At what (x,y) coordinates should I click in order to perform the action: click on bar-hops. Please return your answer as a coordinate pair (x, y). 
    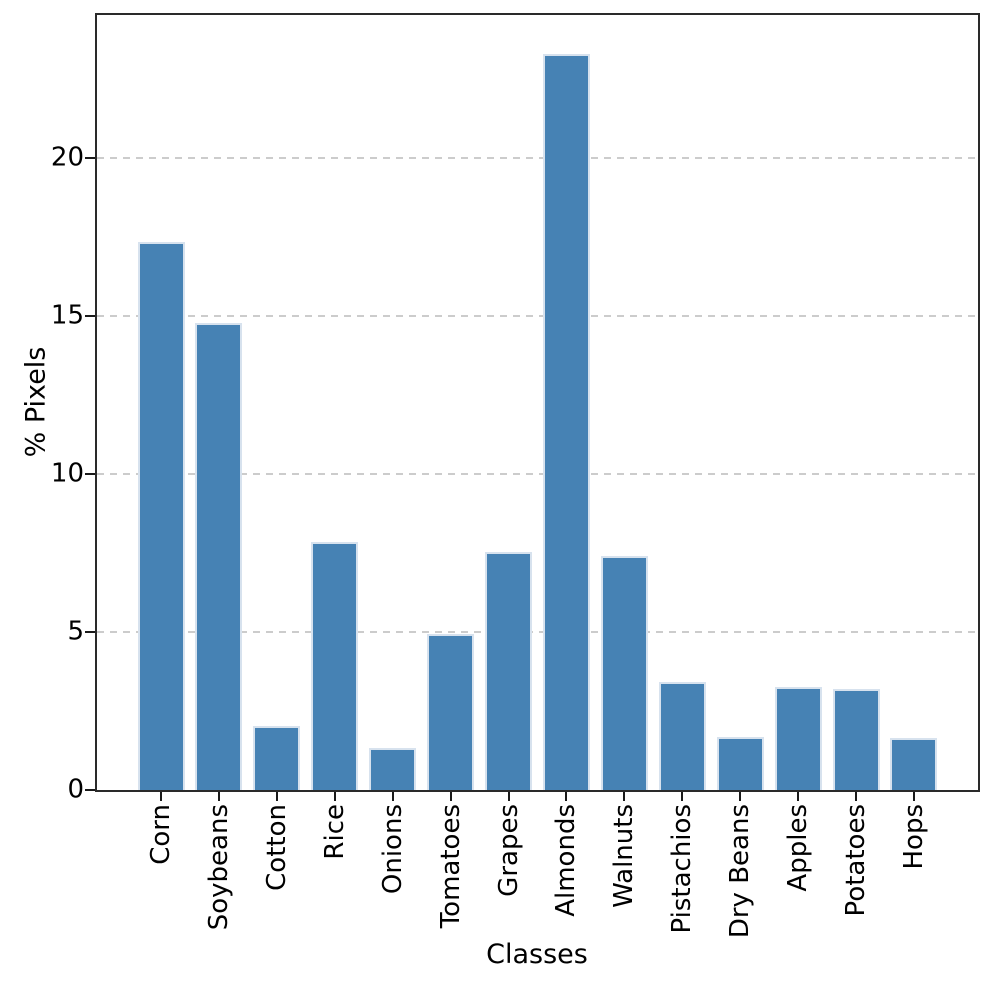
    Looking at the image, I should click on (914, 763).